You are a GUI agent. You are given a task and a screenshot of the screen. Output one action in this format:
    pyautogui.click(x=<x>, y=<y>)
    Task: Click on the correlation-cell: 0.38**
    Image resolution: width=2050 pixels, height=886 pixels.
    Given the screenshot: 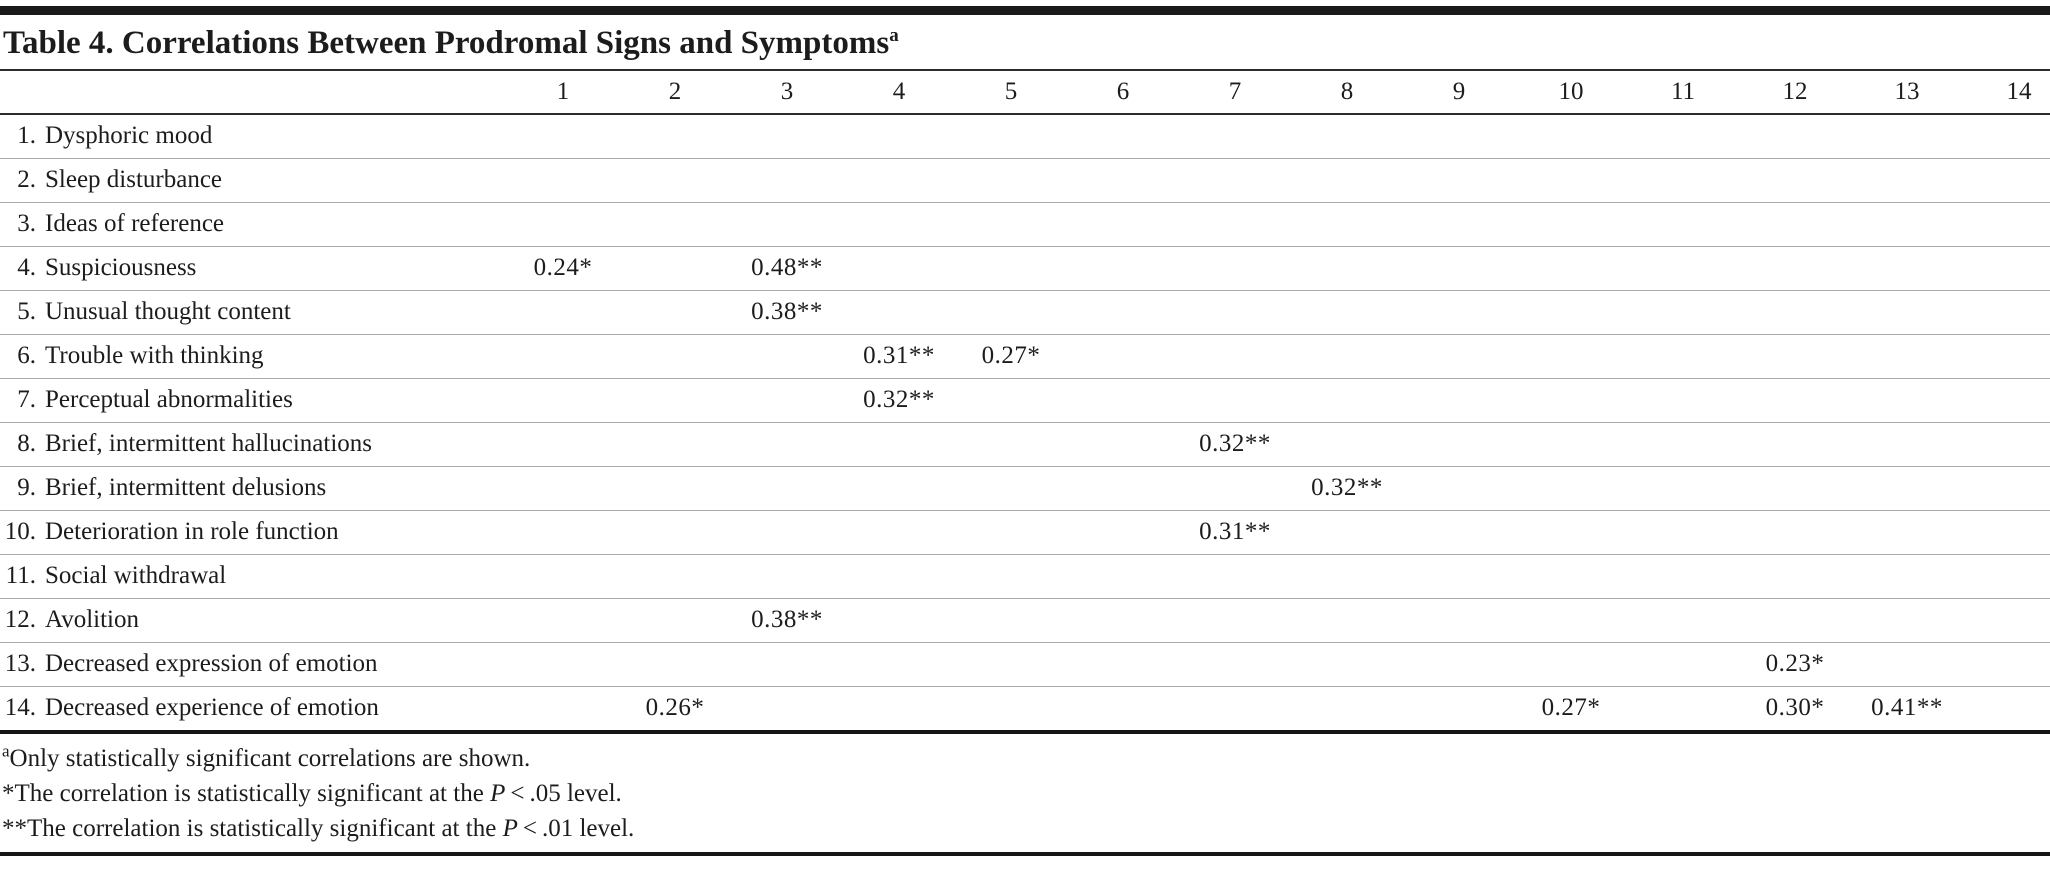 What is the action you would take?
    pyautogui.click(x=787, y=620)
    